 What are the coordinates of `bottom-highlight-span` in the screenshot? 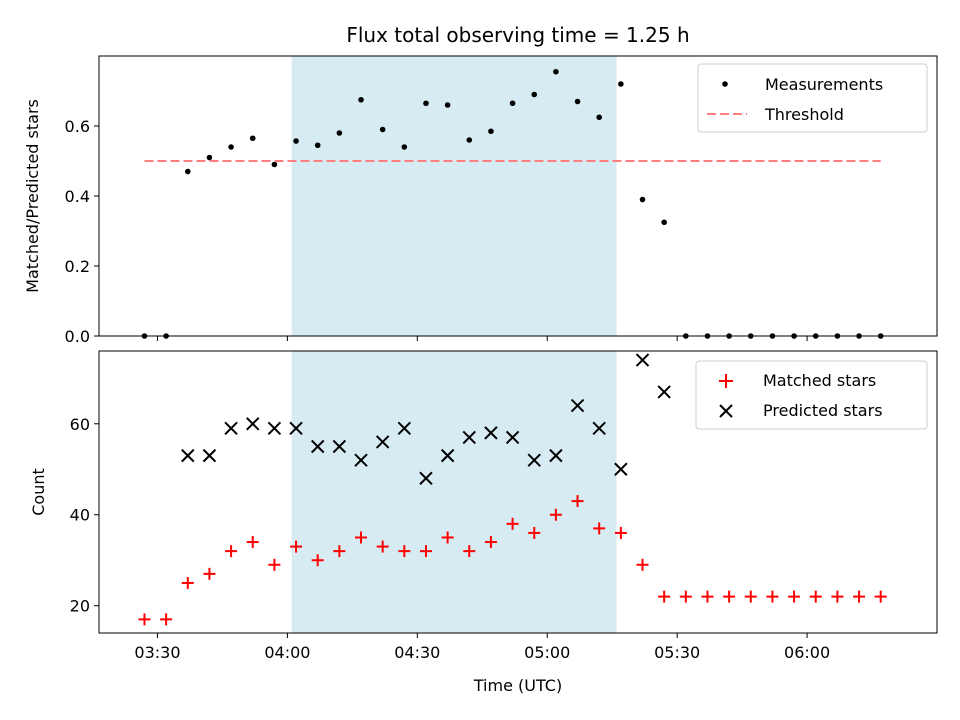 It's located at (454, 492).